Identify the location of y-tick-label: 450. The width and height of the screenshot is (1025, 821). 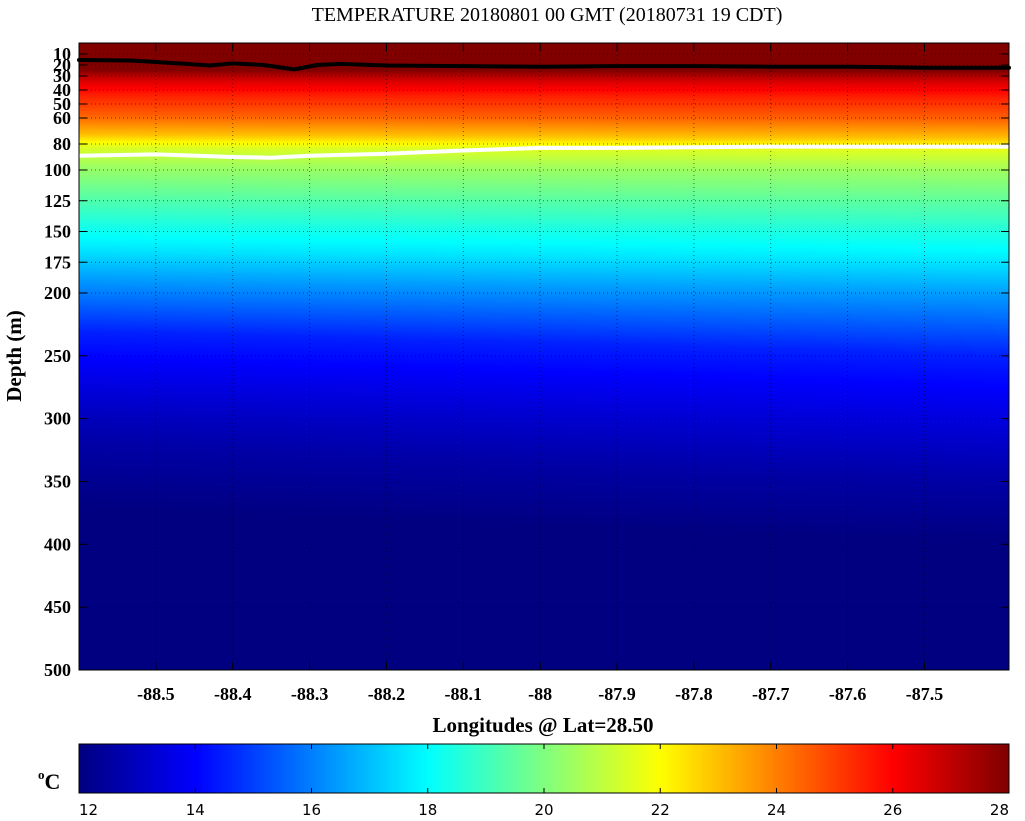
(57, 607).